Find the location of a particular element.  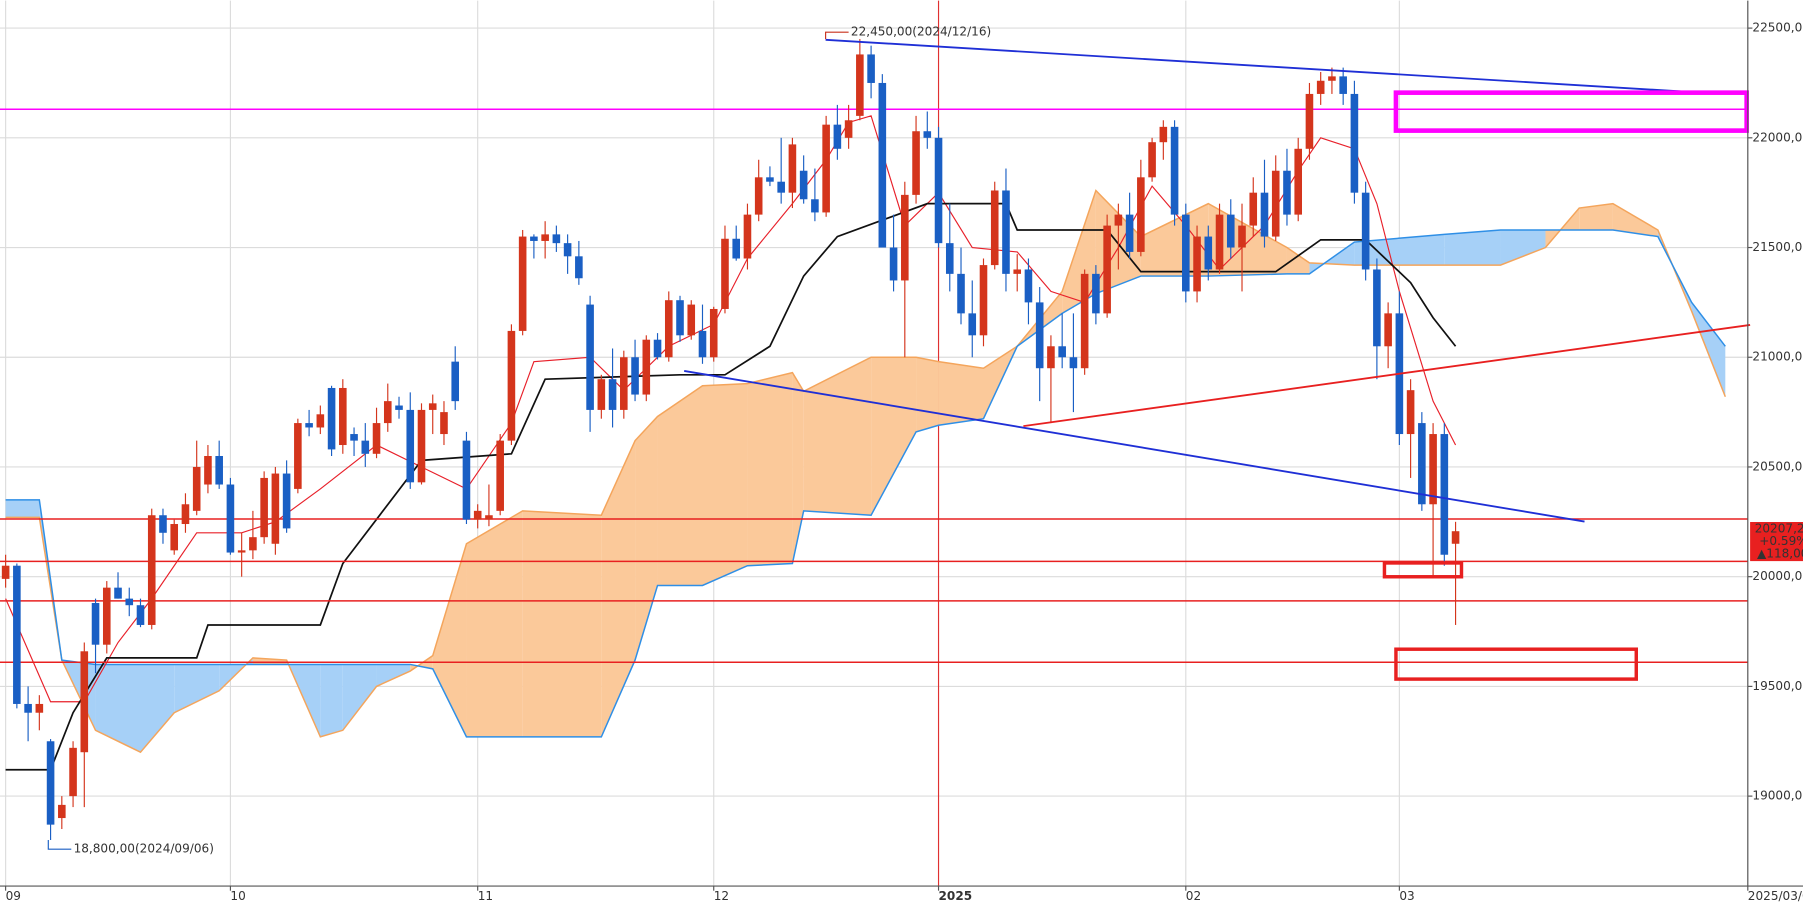

y-tick-label: 21000,00 is located at coordinates (1777, 357).